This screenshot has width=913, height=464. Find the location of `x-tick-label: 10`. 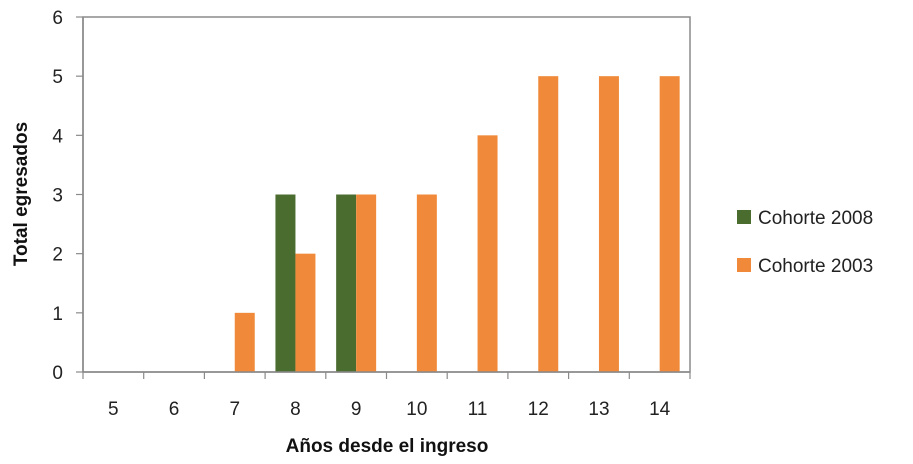

x-tick-label: 10 is located at coordinates (416, 409).